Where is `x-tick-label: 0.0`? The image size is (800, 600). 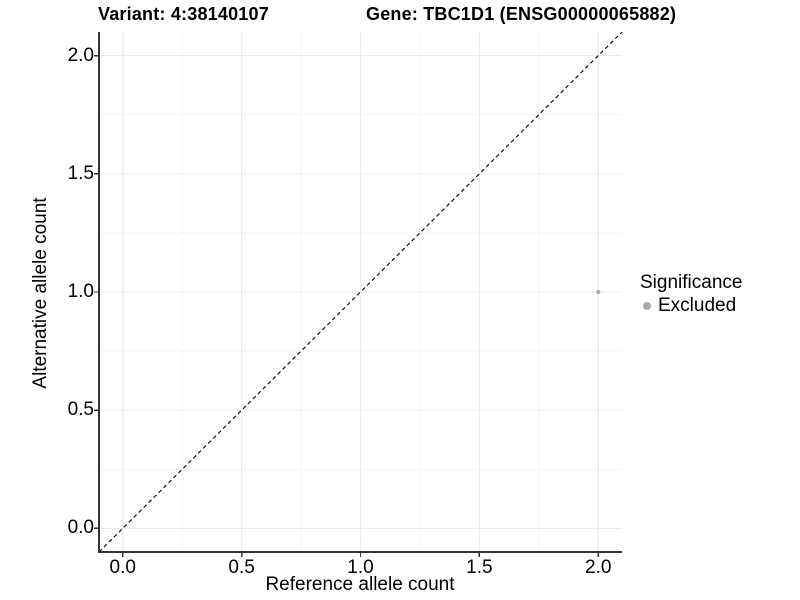 x-tick-label: 0.0 is located at coordinates (122, 567).